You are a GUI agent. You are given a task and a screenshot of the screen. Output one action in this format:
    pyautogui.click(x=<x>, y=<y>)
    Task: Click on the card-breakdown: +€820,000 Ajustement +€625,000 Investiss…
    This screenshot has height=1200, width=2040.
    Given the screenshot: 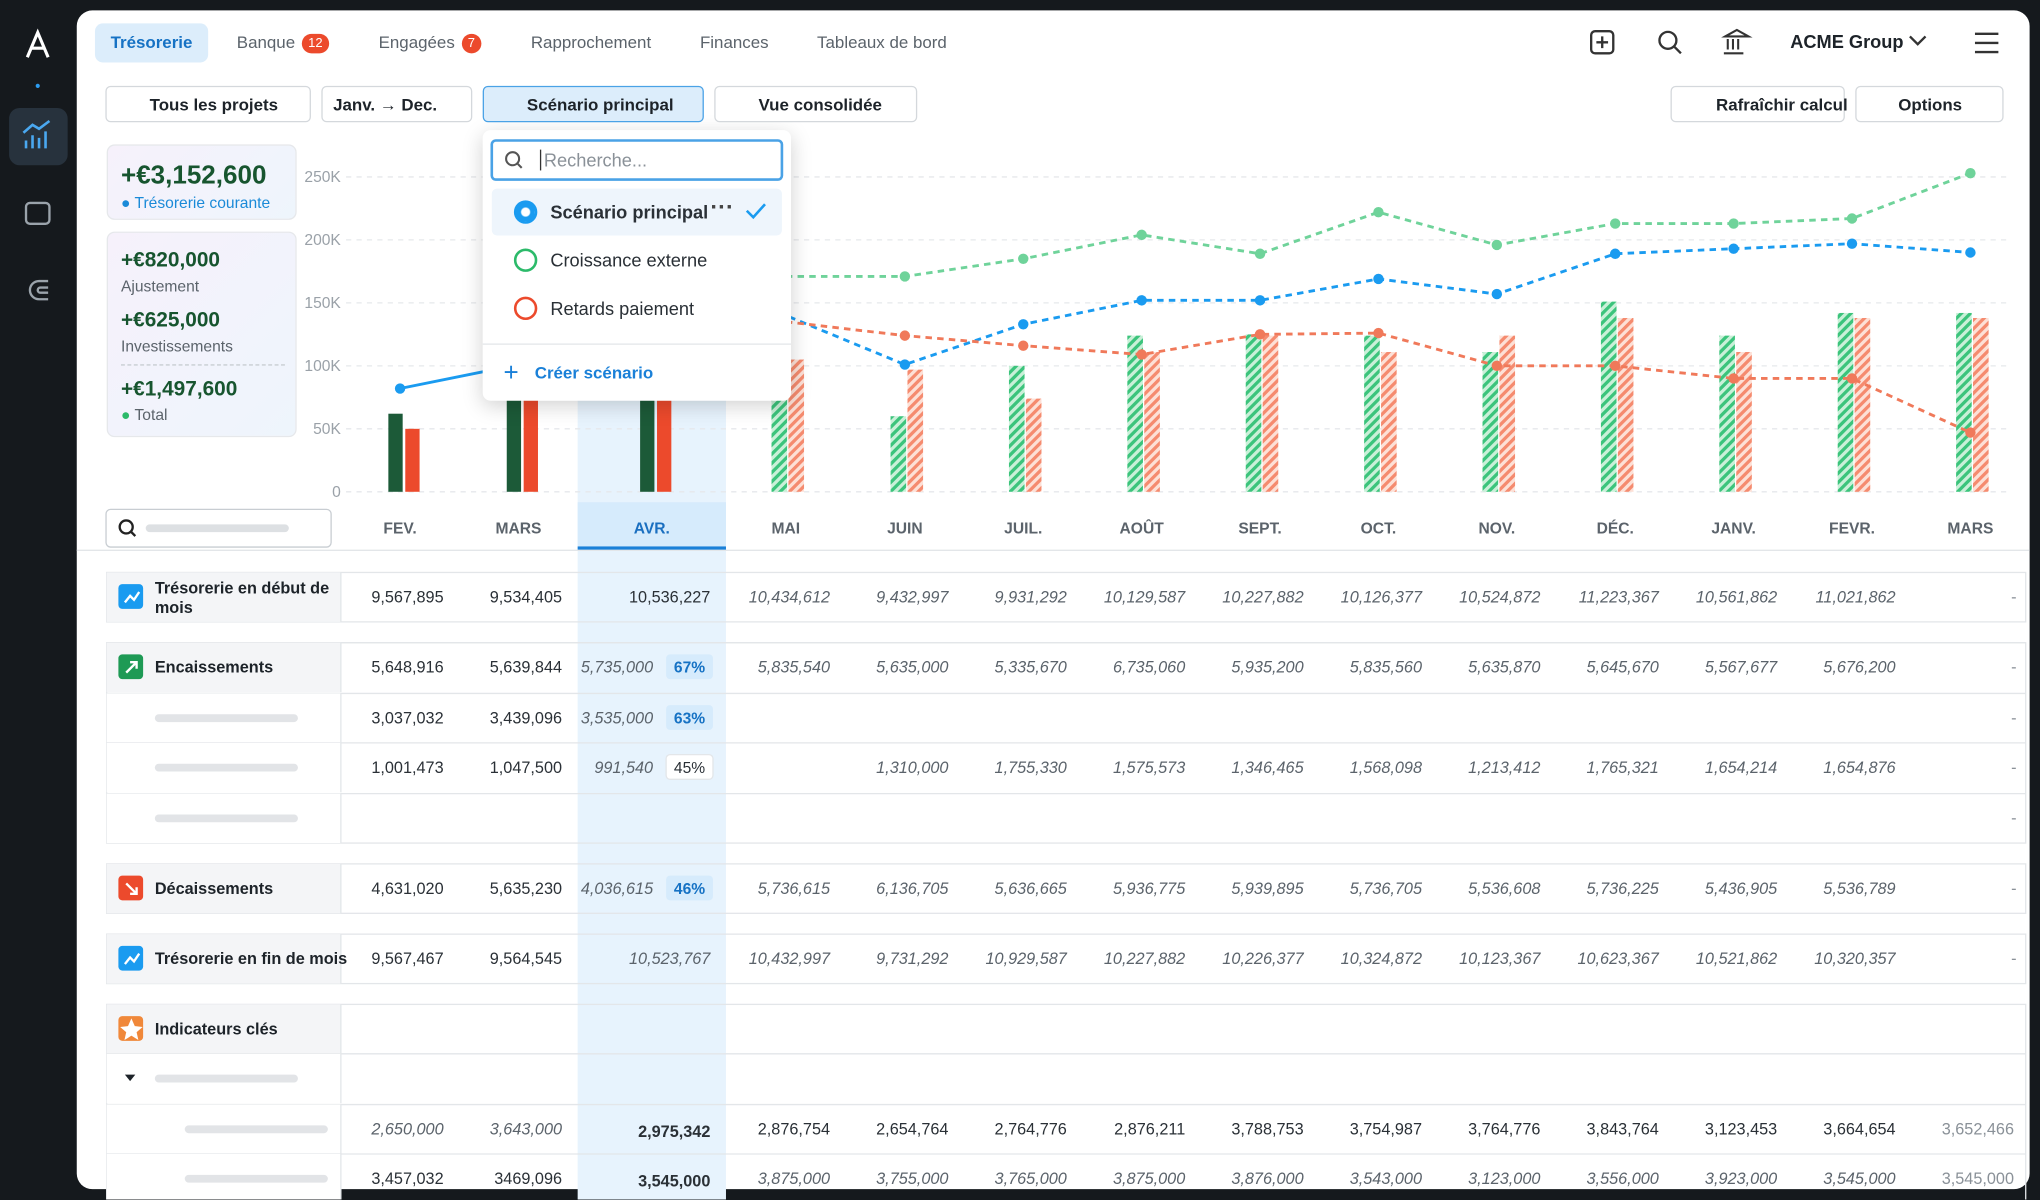 What is the action you would take?
    pyautogui.click(x=201, y=334)
    